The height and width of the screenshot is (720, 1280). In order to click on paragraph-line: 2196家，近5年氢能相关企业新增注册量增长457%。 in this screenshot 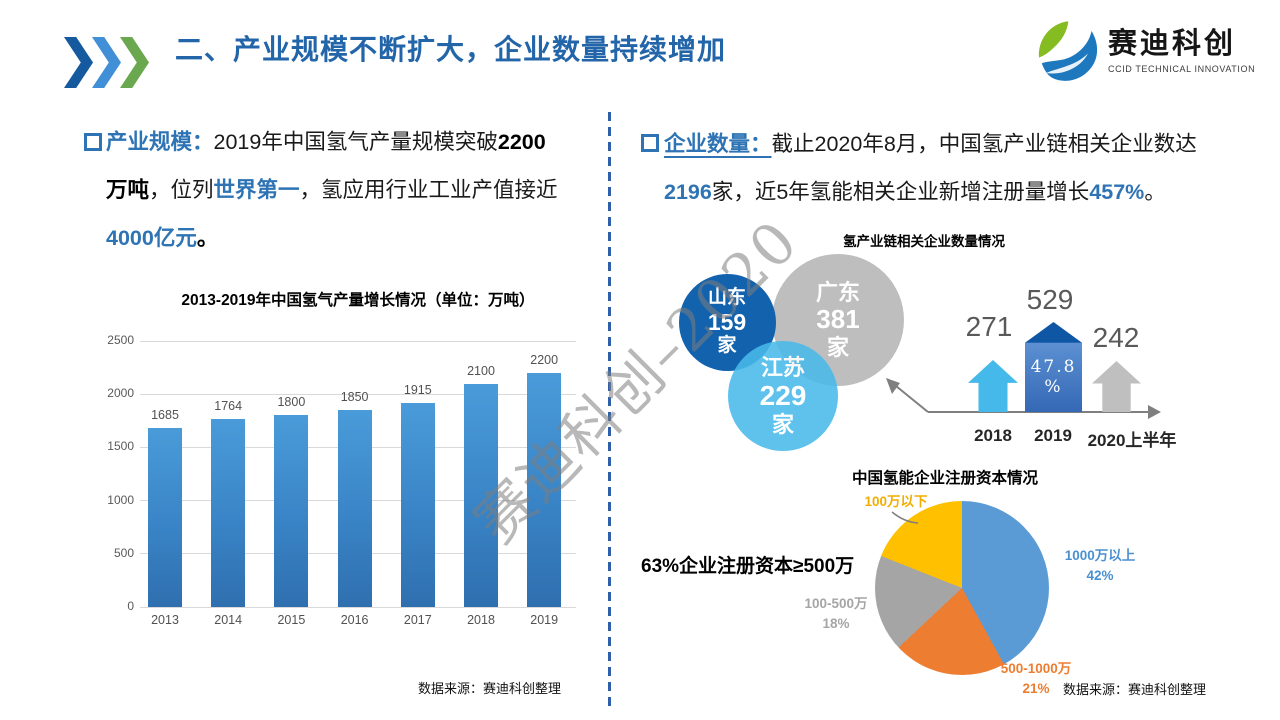, I will do `click(946, 192)`.